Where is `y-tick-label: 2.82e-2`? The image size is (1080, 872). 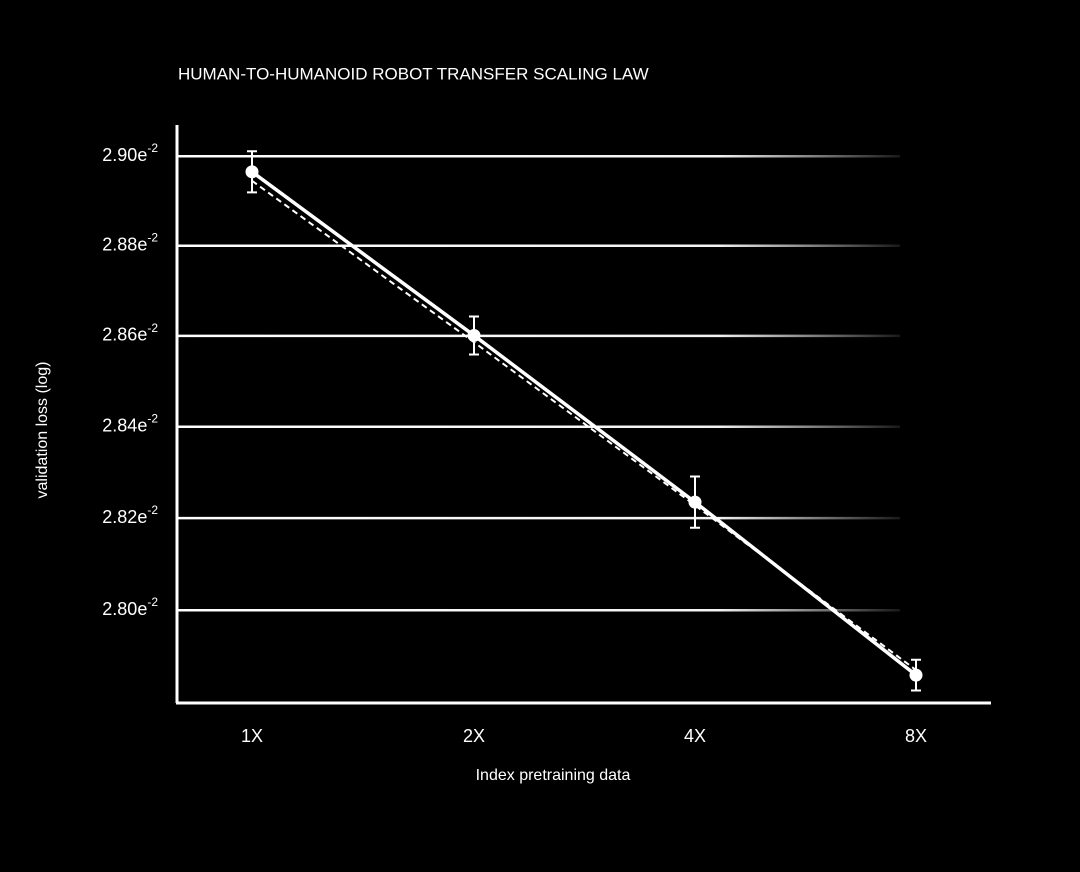
y-tick-label: 2.82e-2 is located at coordinates (130, 515).